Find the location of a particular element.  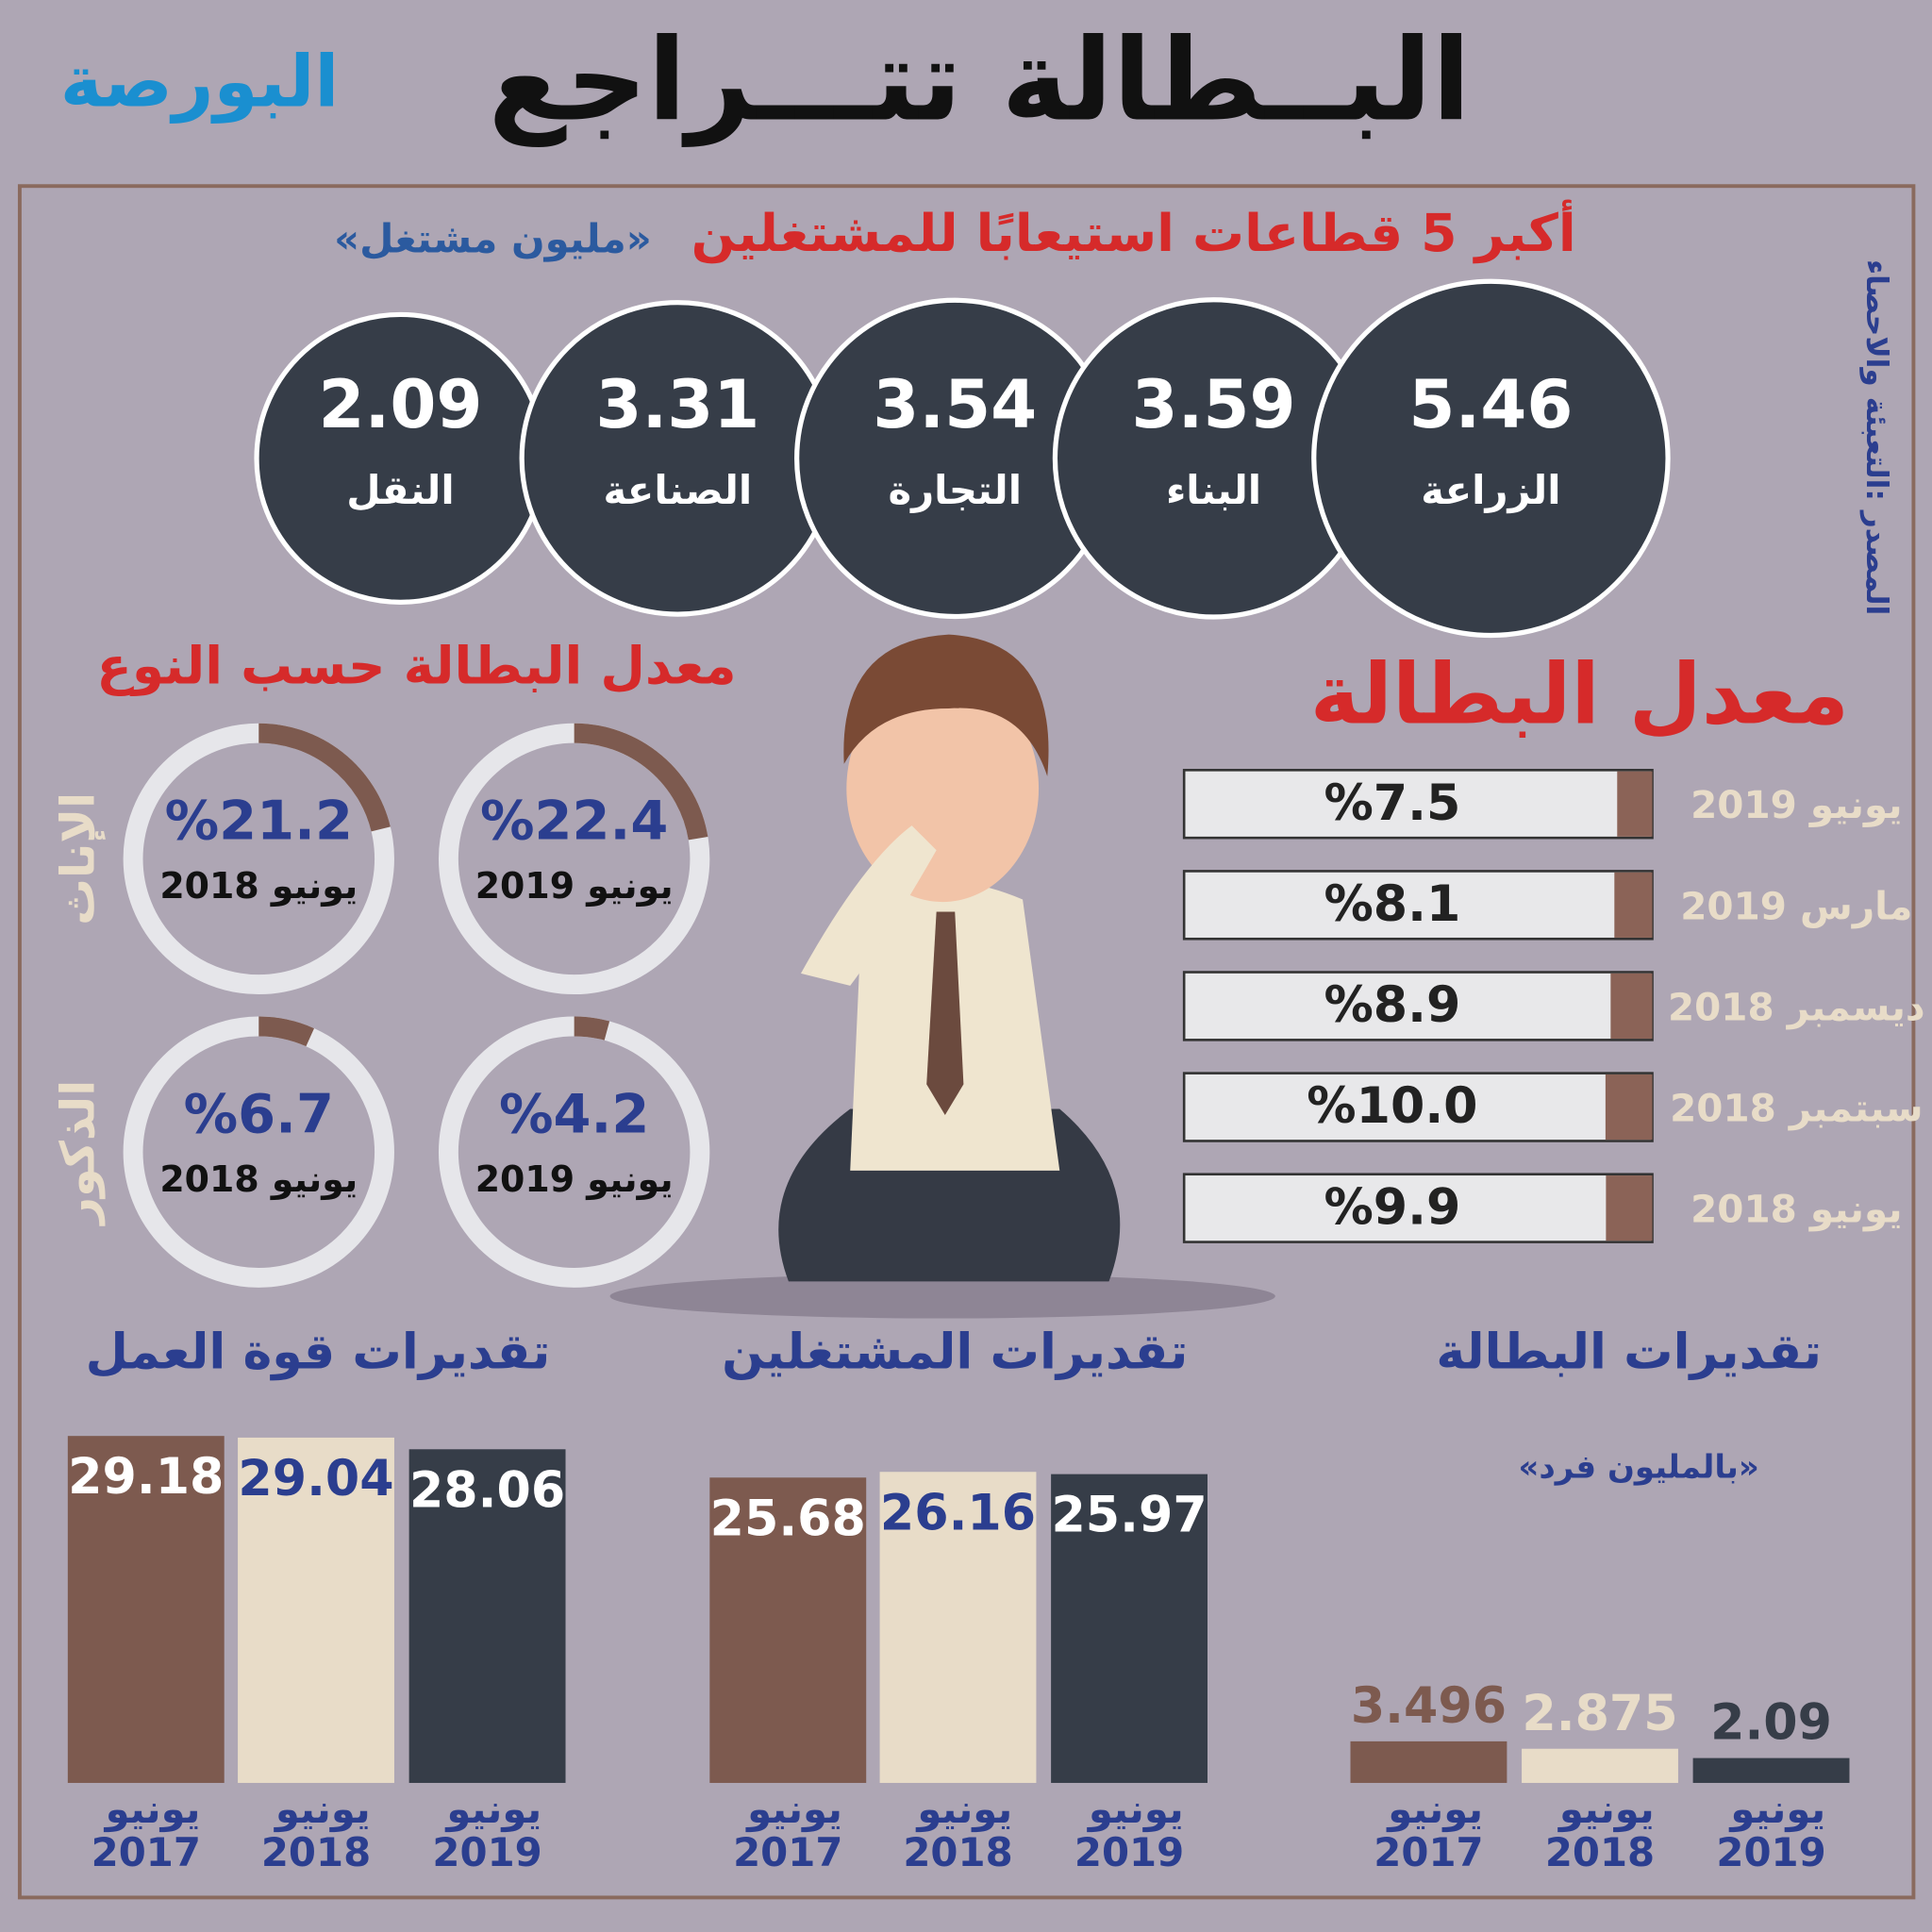

value-label: 29.18 is located at coordinates (146, 1478).